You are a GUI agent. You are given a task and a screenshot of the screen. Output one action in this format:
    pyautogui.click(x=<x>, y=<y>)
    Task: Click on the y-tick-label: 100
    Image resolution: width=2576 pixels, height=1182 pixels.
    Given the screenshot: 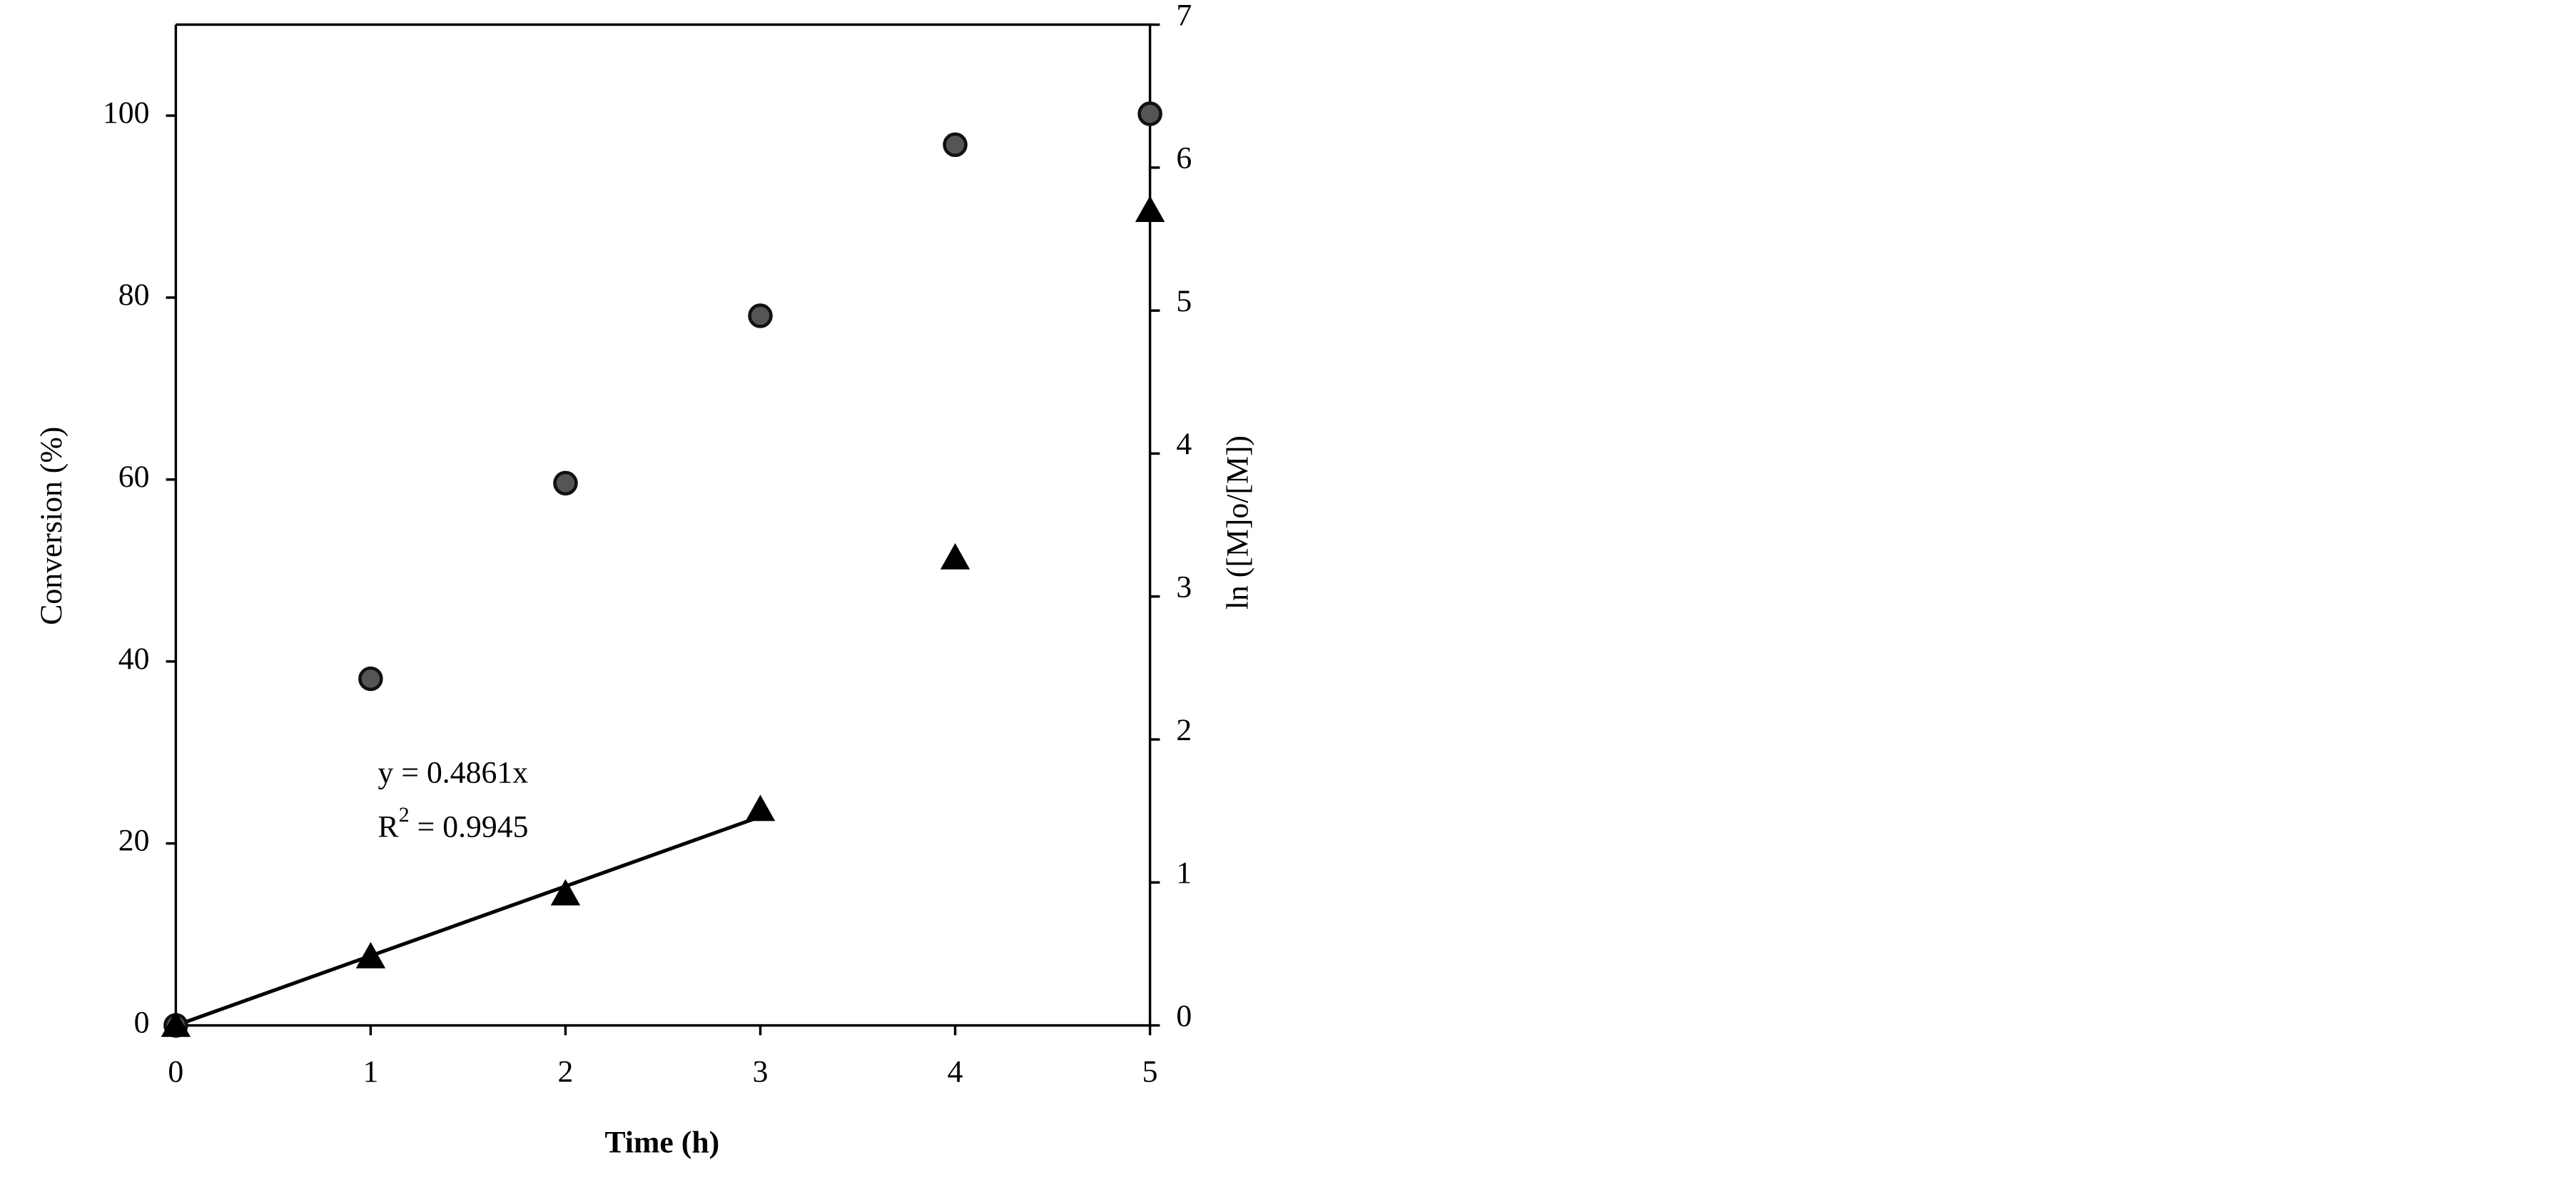 What is the action you would take?
    pyautogui.click(x=126, y=113)
    